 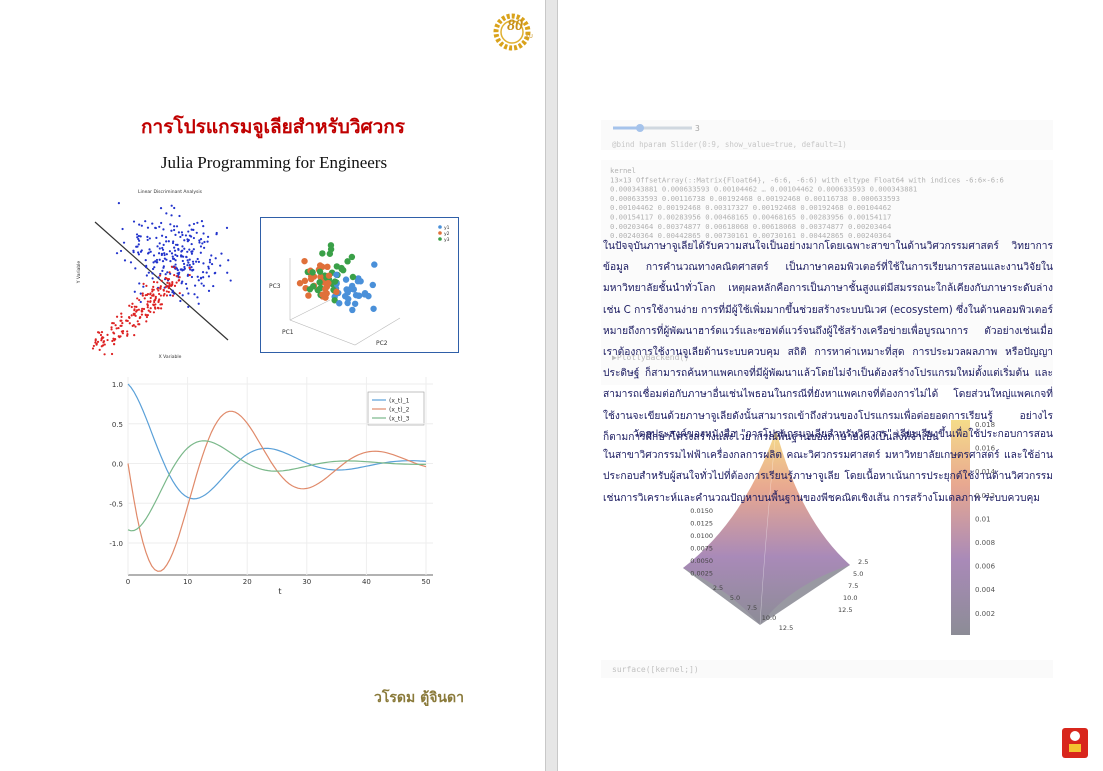 What do you see at coordinates (701, 511) in the screenshot?
I see `z-tick-label: 0.0150` at bounding box center [701, 511].